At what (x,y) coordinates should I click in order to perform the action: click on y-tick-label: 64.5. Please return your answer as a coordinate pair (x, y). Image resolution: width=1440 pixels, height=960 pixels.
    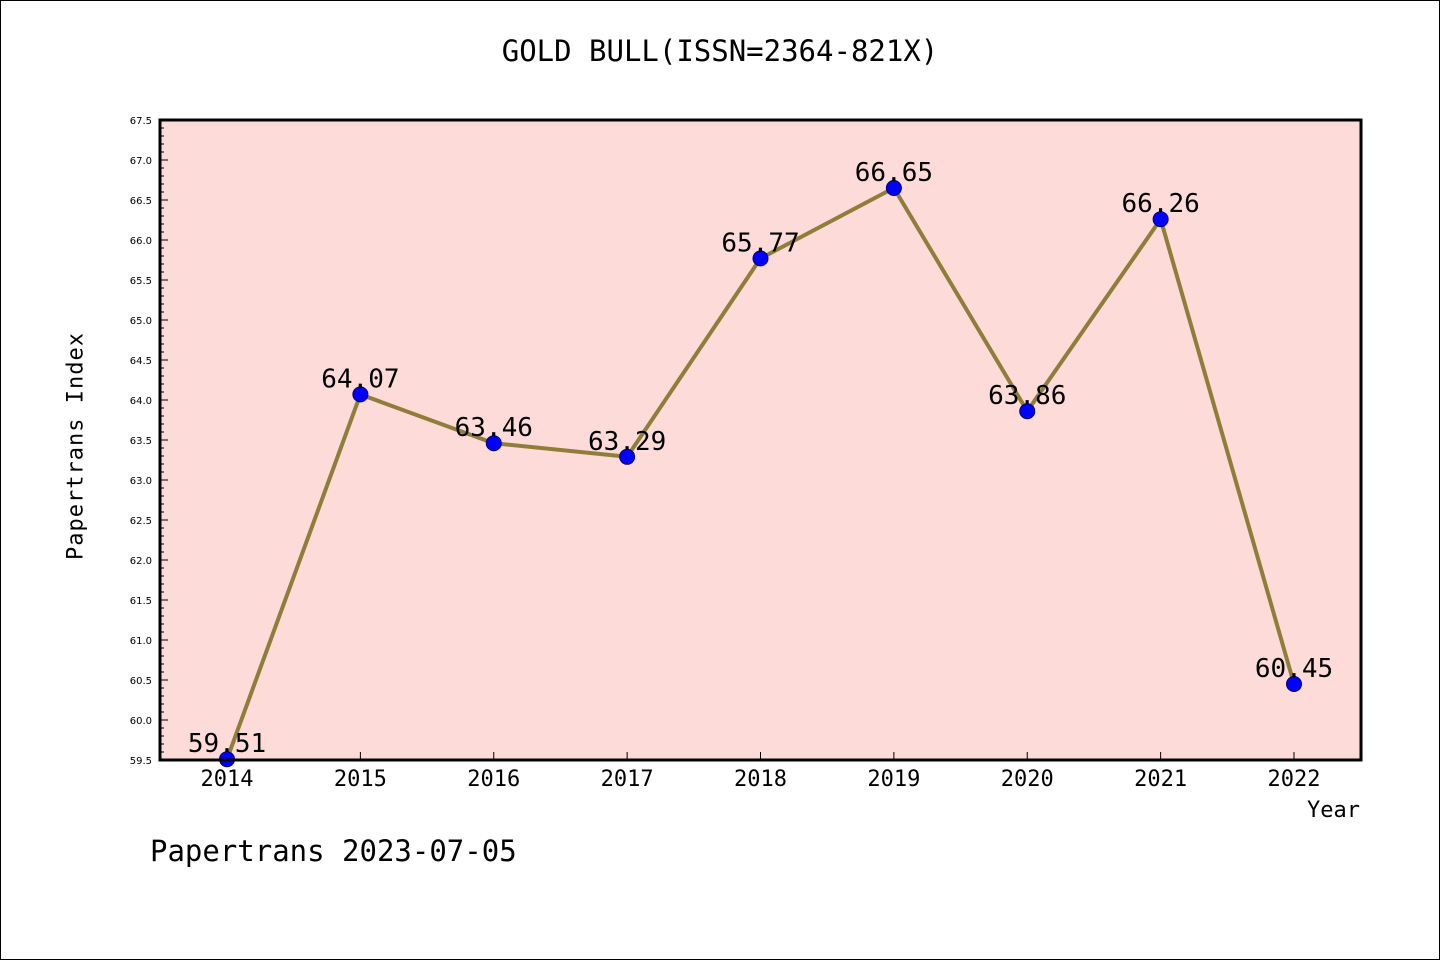
    Looking at the image, I should click on (141, 361).